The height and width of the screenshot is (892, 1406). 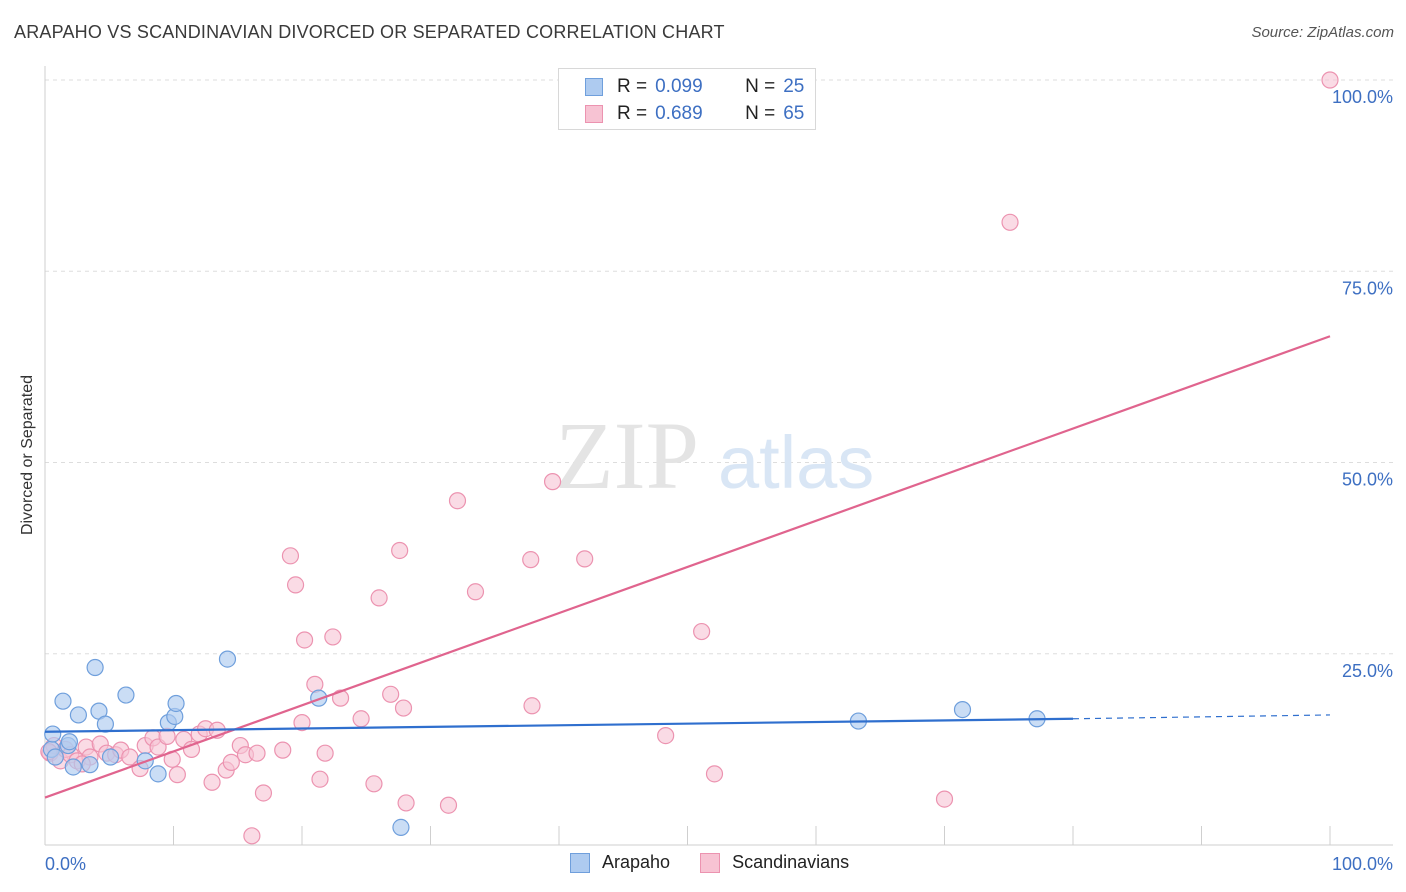 I want to click on legend-label-arapaho: Arapaho, so click(x=636, y=862).